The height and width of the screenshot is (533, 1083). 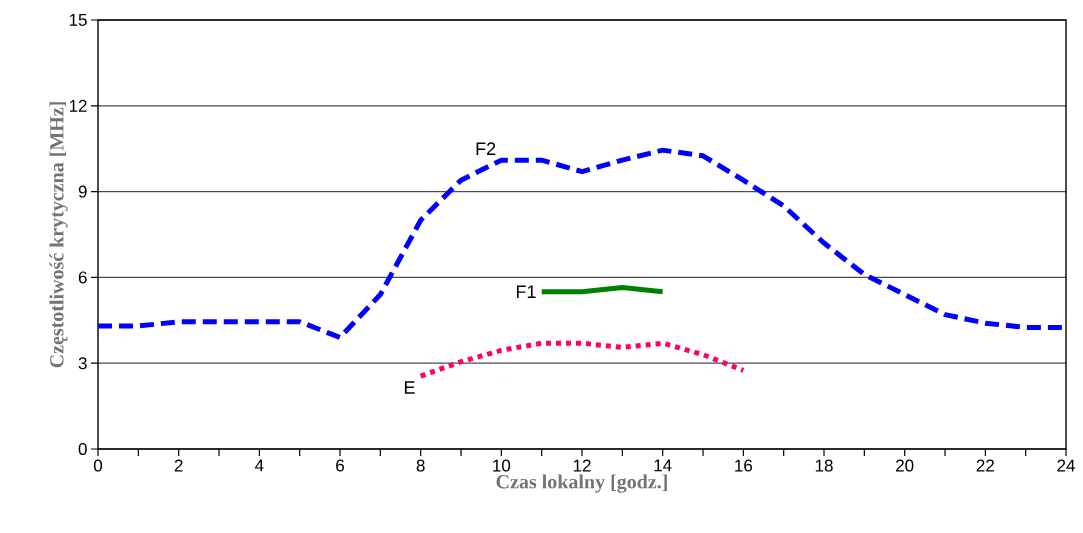 What do you see at coordinates (502, 465) in the screenshot?
I see `x-tick-label: 10` at bounding box center [502, 465].